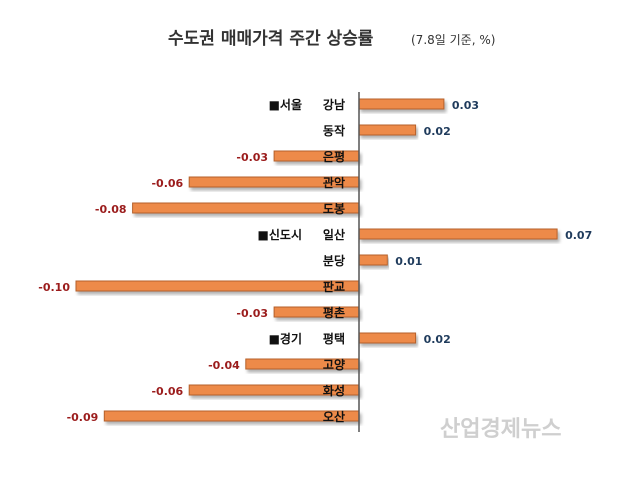 The width and height of the screenshot is (629, 480). I want to click on value-label: -0.04, so click(224, 365).